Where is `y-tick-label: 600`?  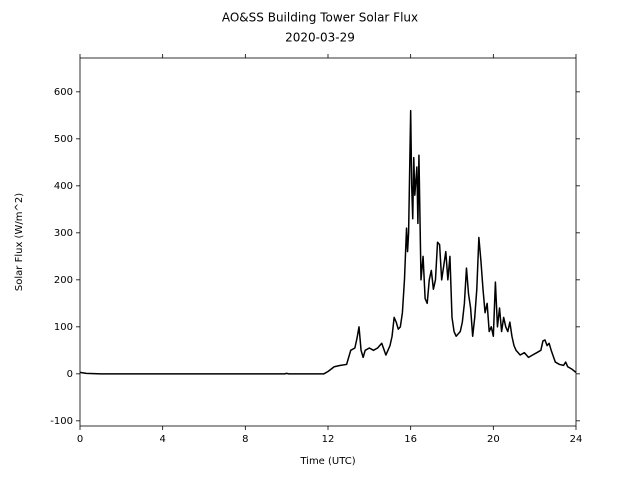 y-tick-label: 600 is located at coordinates (63, 92).